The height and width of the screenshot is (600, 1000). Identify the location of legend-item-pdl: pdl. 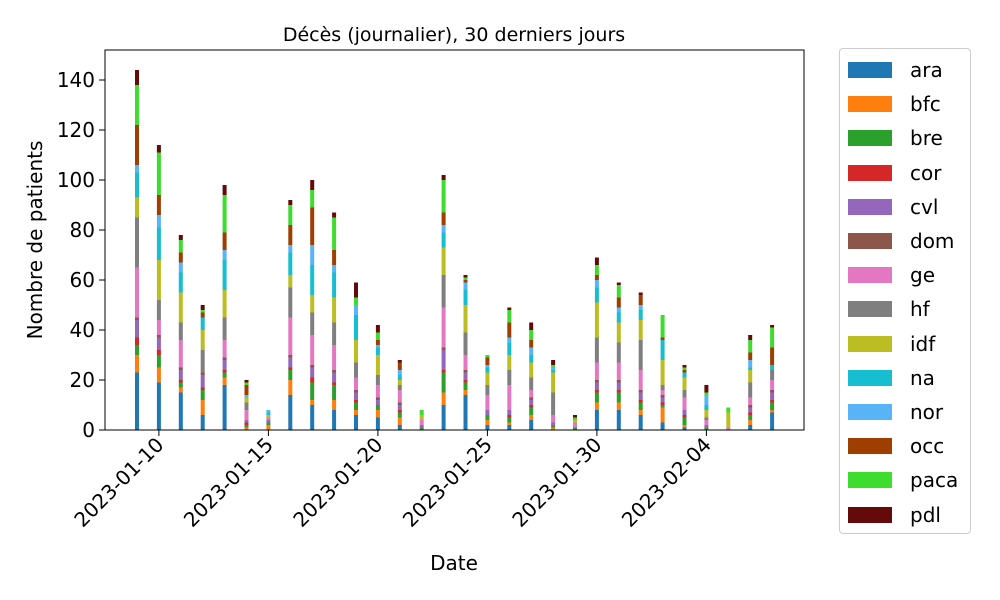
(894, 515).